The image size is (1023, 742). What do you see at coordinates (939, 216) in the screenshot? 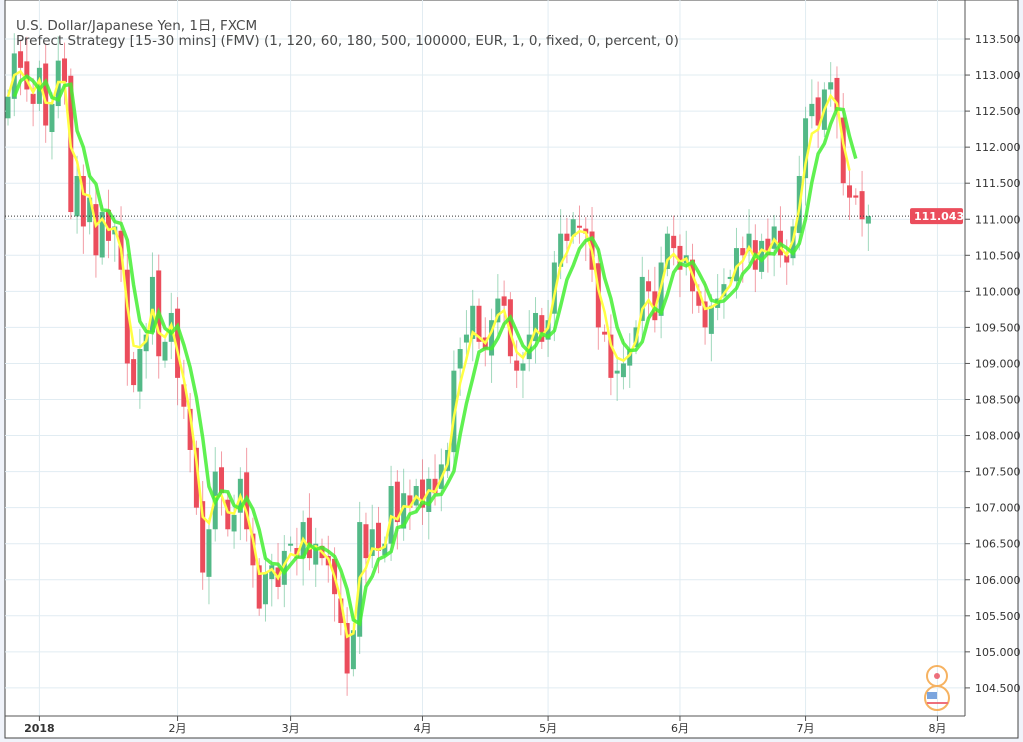
I see `last-price-label: 111.043` at bounding box center [939, 216].